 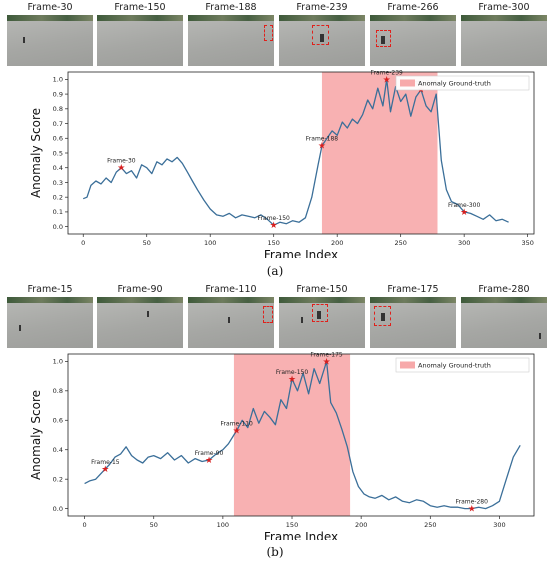 What do you see at coordinates (326, 354) in the screenshot?
I see `frame-annotation-label: Frame-175` at bounding box center [326, 354].